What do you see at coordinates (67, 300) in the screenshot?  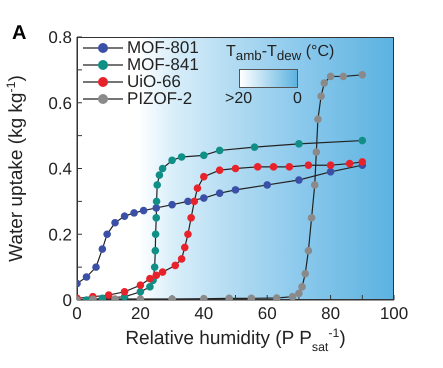 I see `y-tick-label: 0` at bounding box center [67, 300].